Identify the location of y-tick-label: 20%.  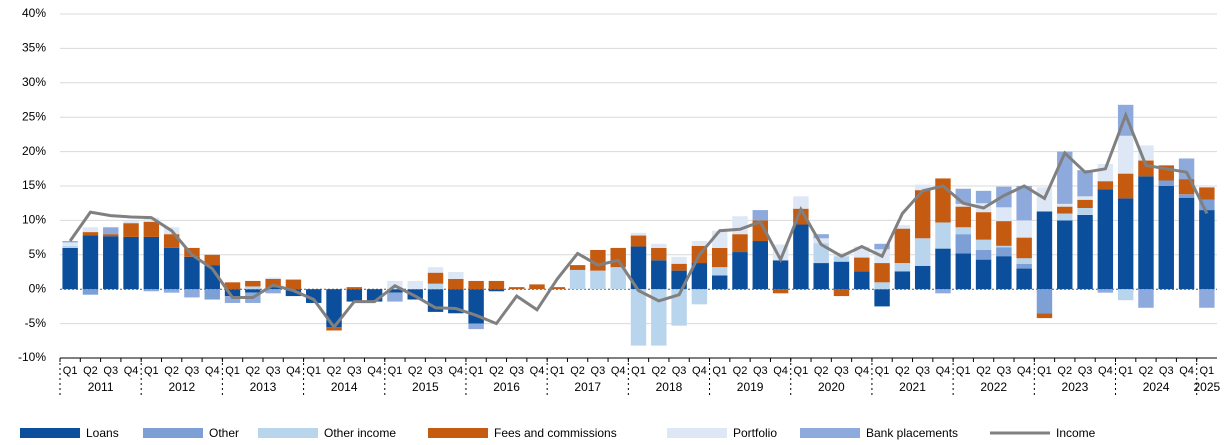
(34, 151).